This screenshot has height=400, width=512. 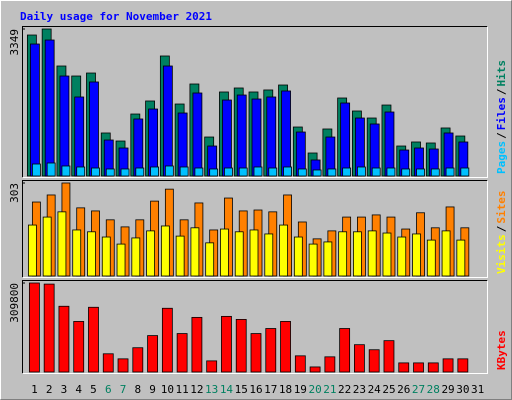 What do you see at coordinates (227, 389) in the screenshot?
I see `x-tick-label: 14` at bounding box center [227, 389].